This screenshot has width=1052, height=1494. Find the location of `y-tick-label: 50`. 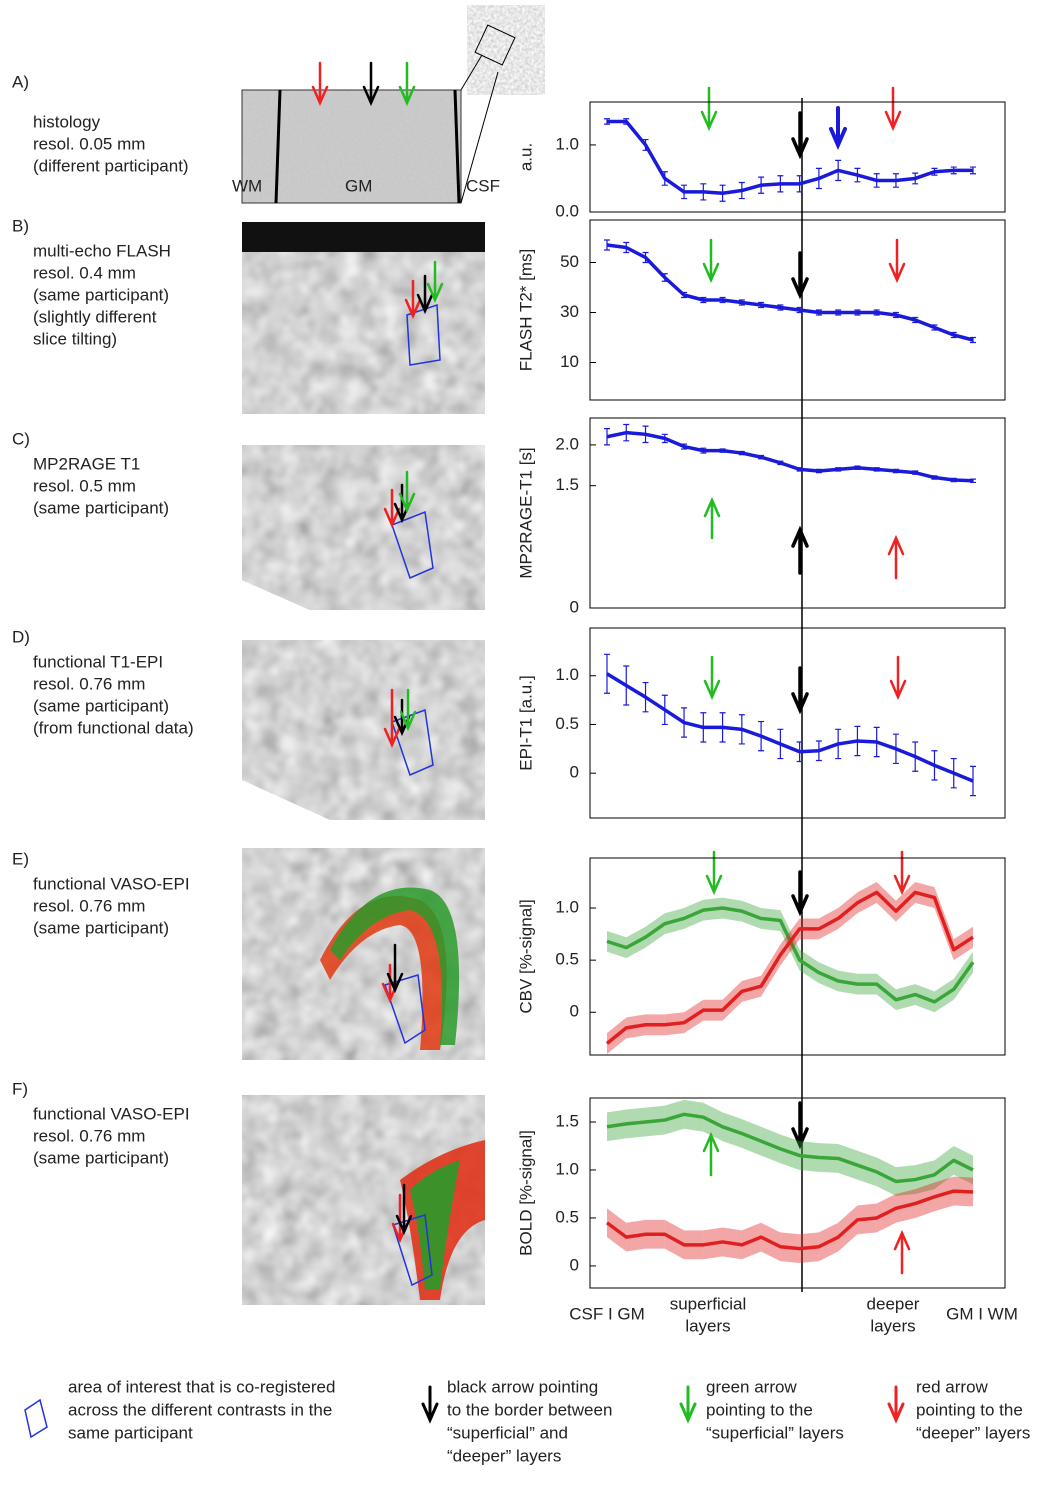

y-tick-label: 50 is located at coordinates (569, 261).